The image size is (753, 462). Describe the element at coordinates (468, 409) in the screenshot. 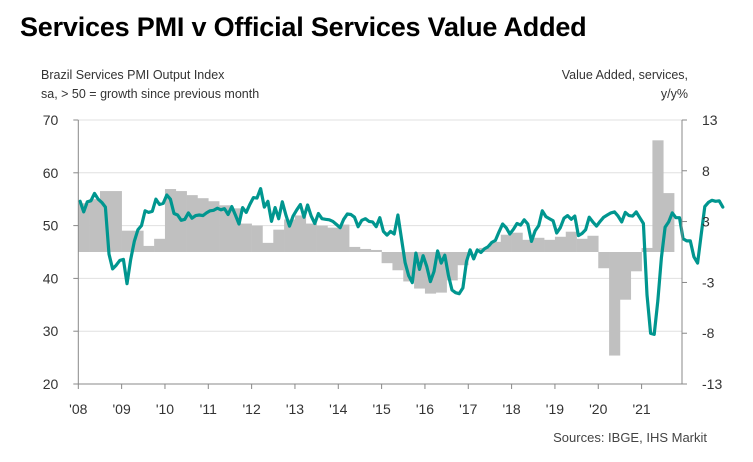

I see `x-tick-label: '17` at that location.